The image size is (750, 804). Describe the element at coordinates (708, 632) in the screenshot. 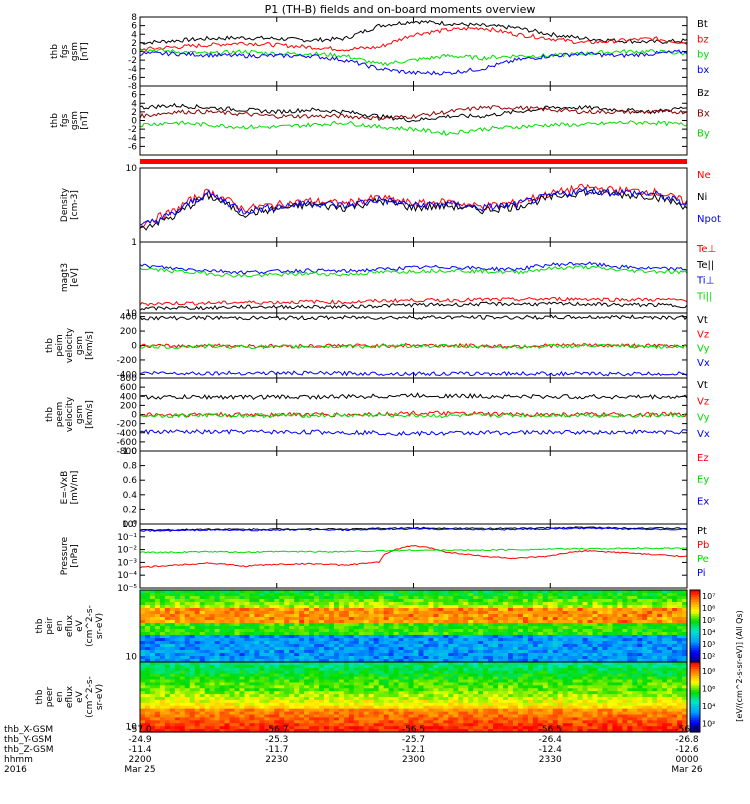

I see `colorbar-tick-peir-2: 10⁴` at that location.